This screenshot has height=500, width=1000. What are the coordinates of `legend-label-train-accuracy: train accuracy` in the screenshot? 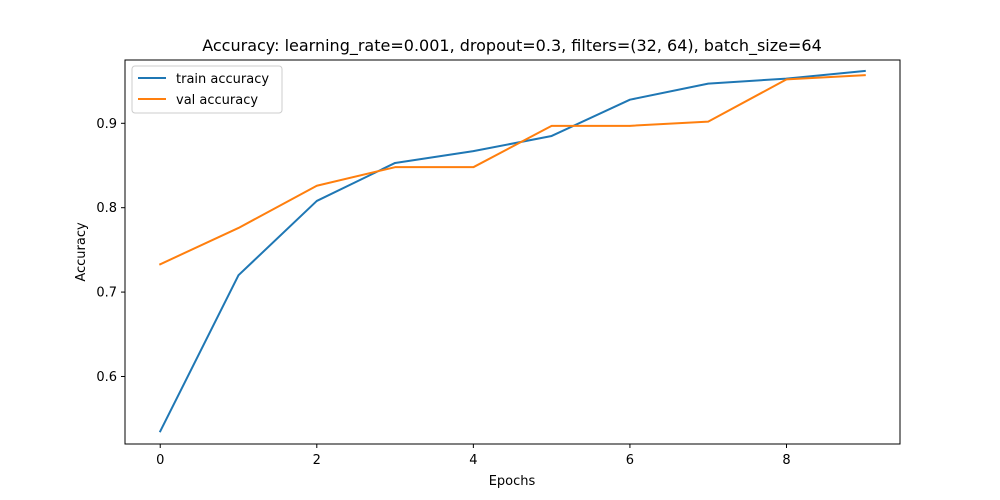 It's located at (222, 79).